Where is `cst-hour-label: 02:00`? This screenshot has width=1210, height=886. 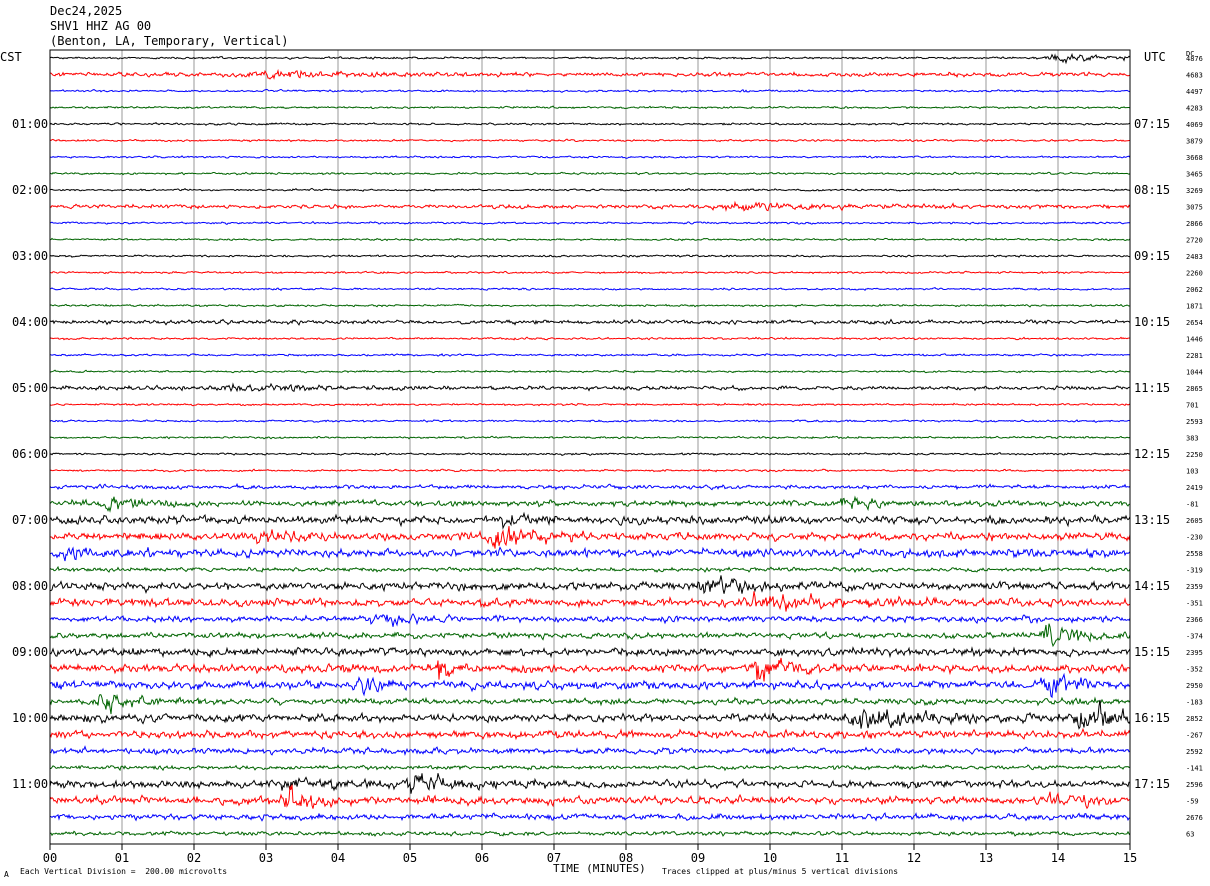
cst-hour-label: 02:00 is located at coordinates (30, 190).